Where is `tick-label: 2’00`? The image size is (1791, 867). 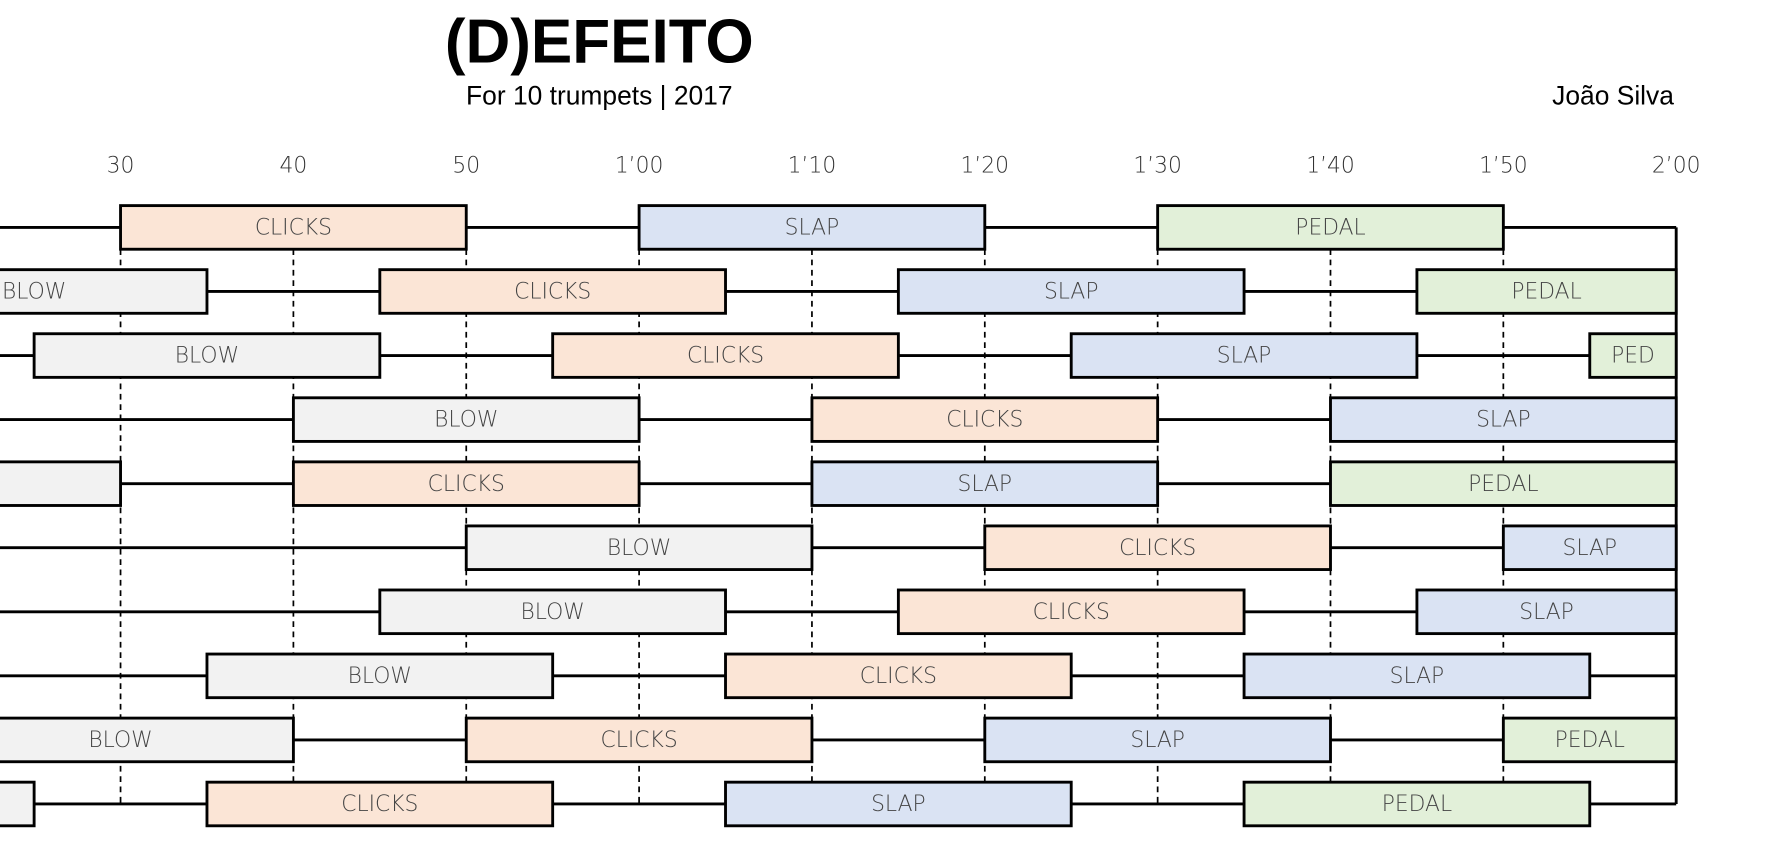 tick-label: 2’00 is located at coordinates (1676, 166).